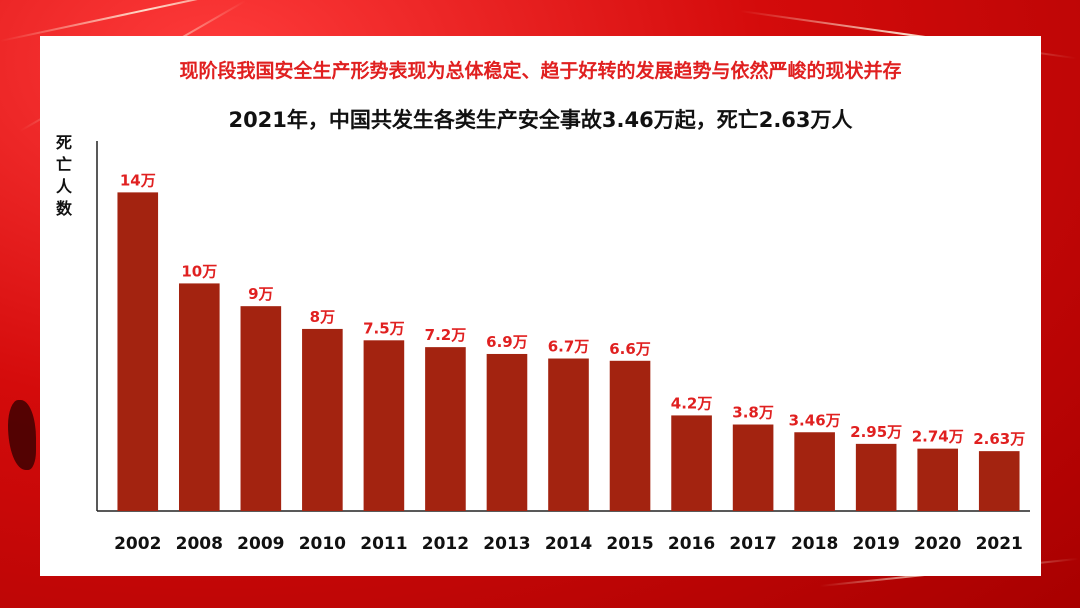  I want to click on bar-2012, so click(445, 429).